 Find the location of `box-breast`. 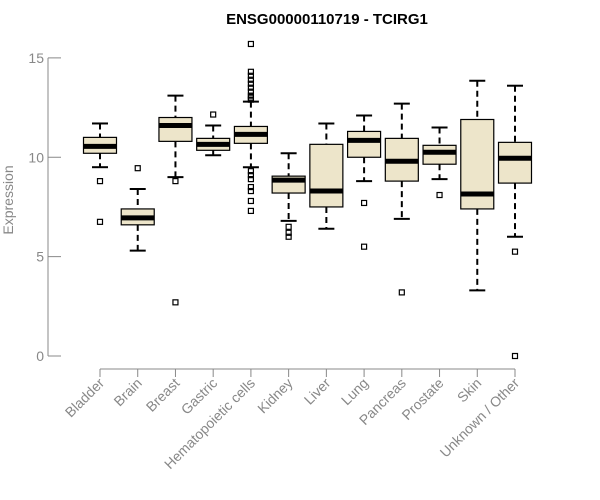

box-breast is located at coordinates (175, 200).